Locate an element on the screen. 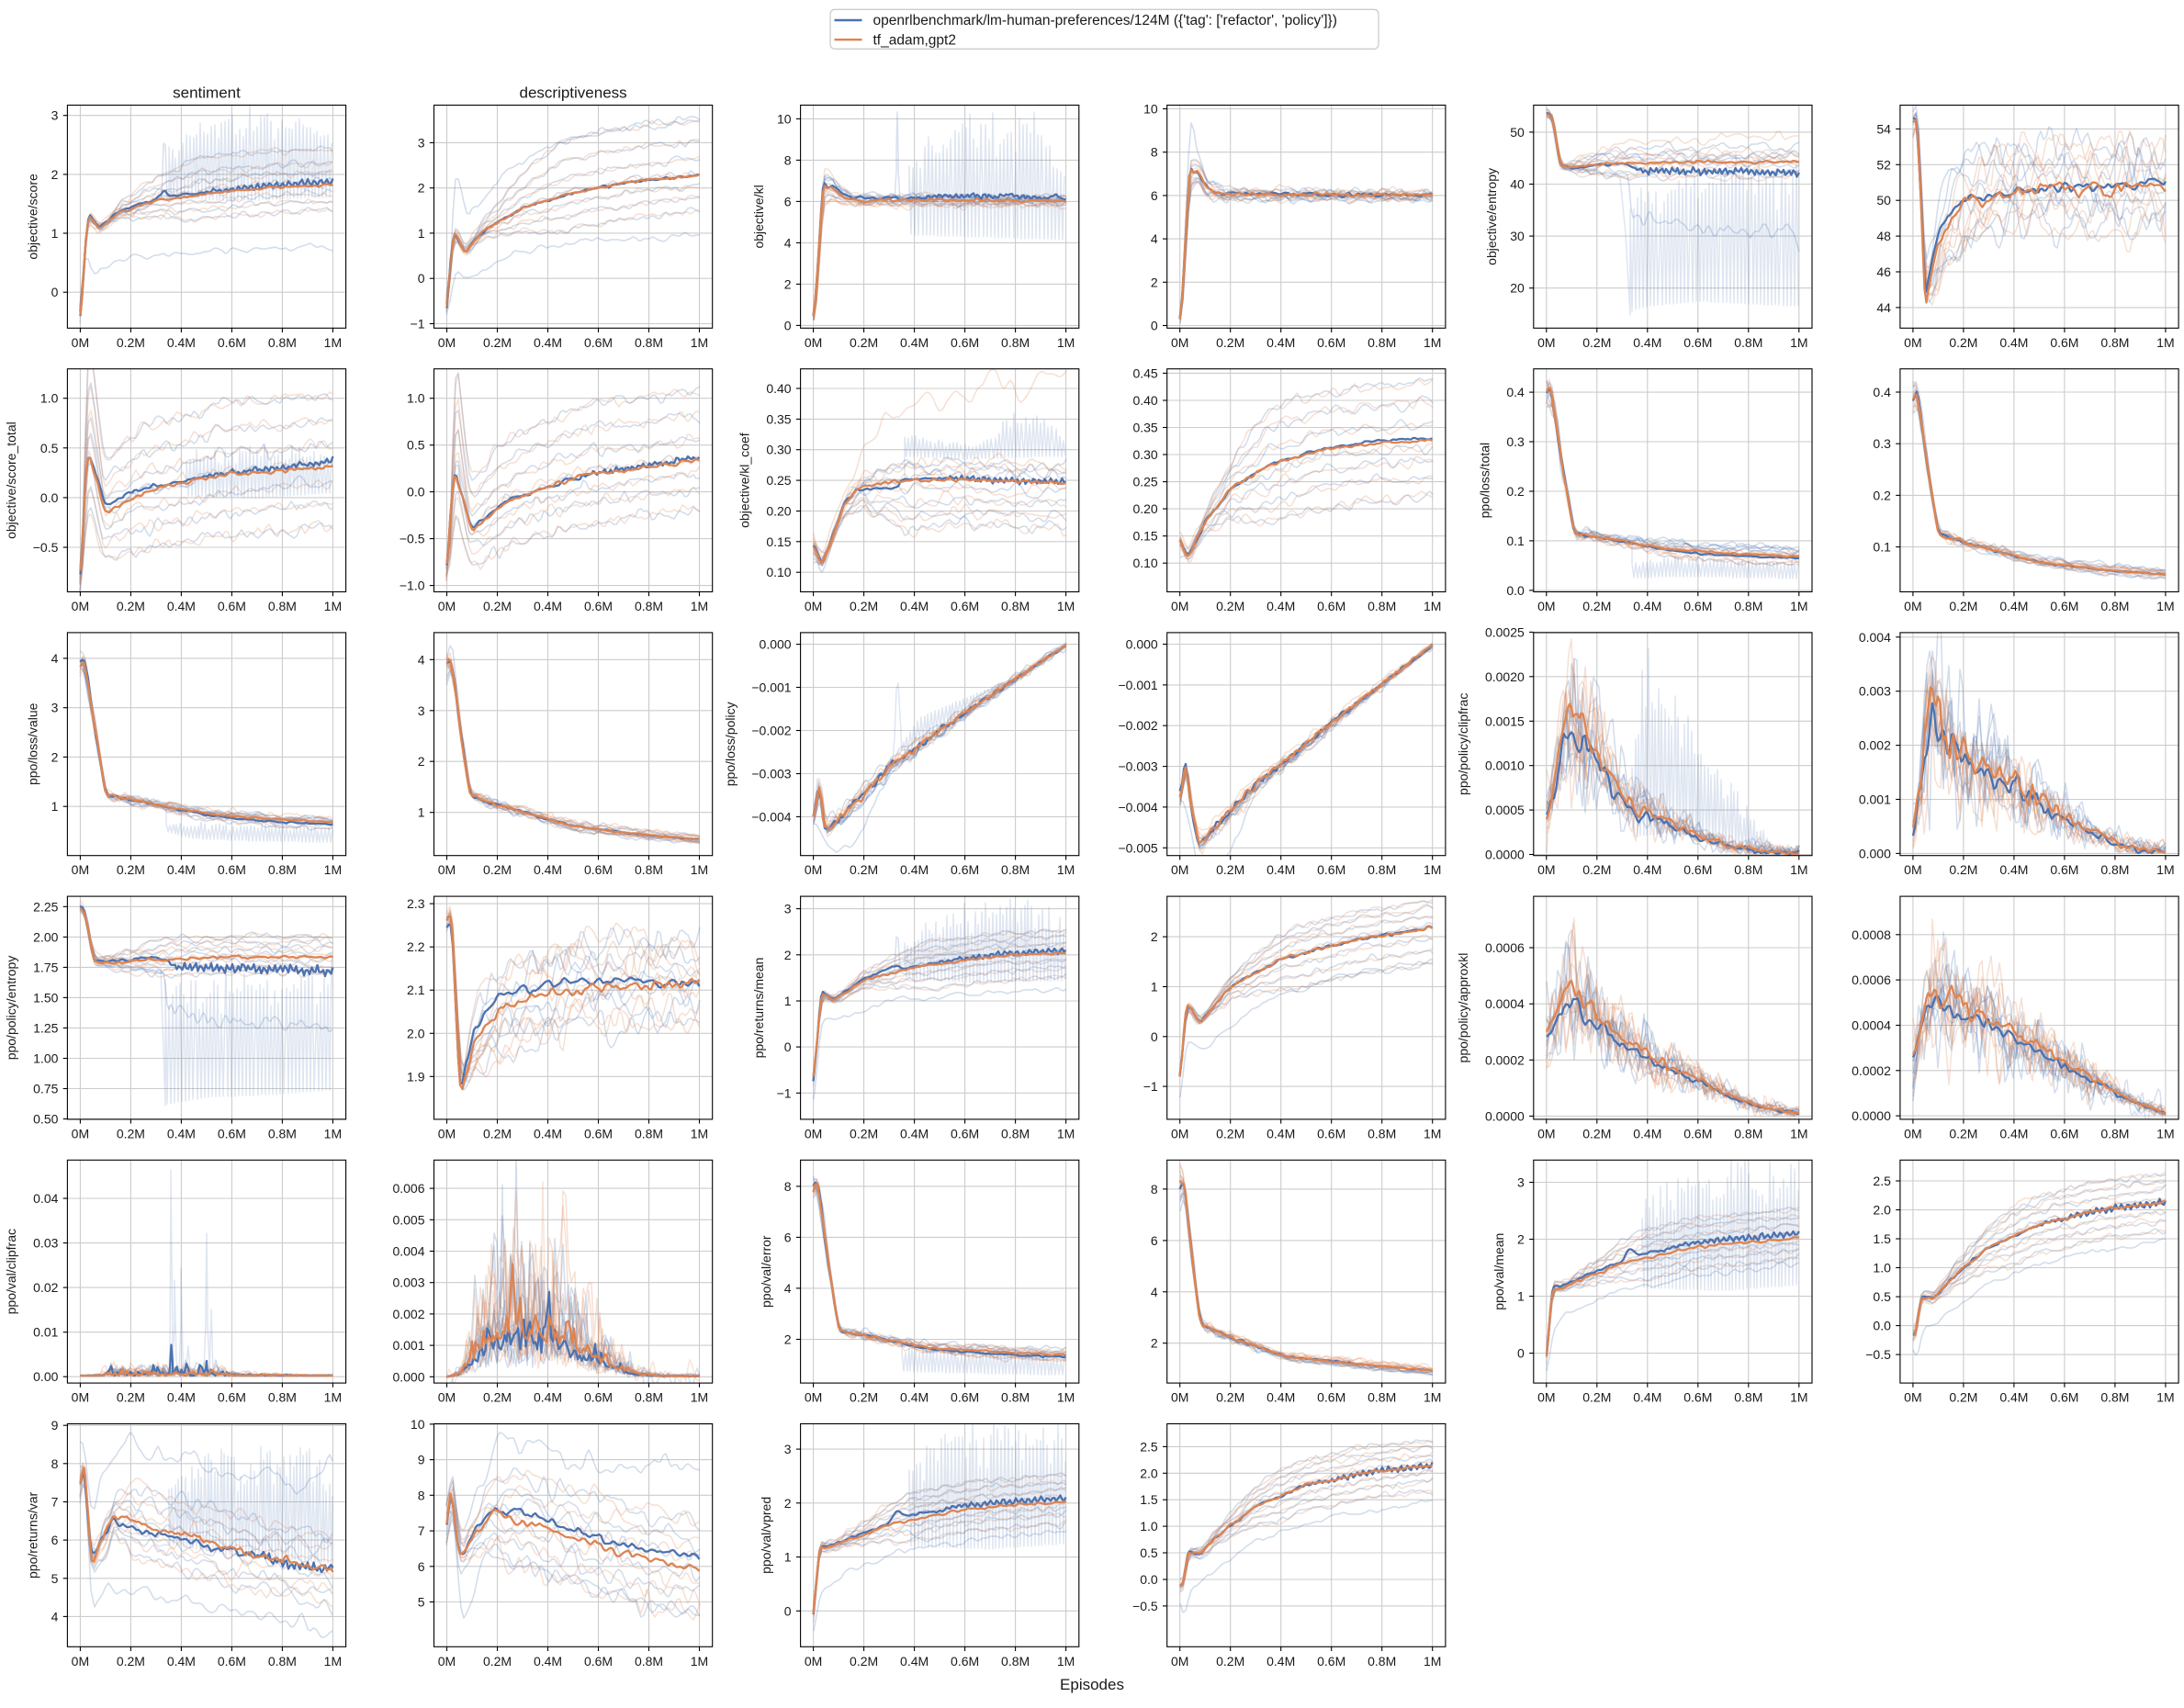  svg-text: 0.45 is located at coordinates (1144, 373).